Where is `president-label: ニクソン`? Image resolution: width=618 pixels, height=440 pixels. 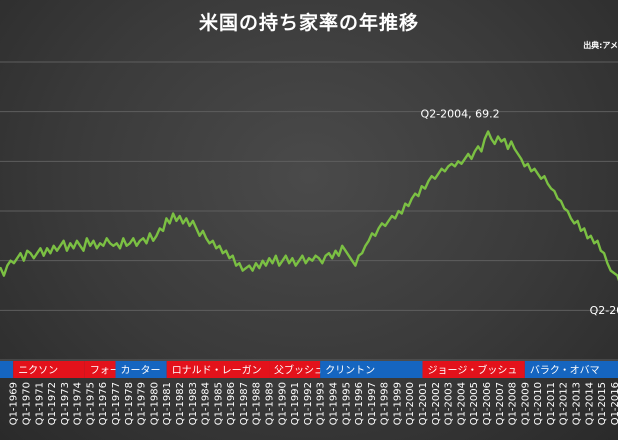 president-label: ニクソン is located at coordinates (38, 371).